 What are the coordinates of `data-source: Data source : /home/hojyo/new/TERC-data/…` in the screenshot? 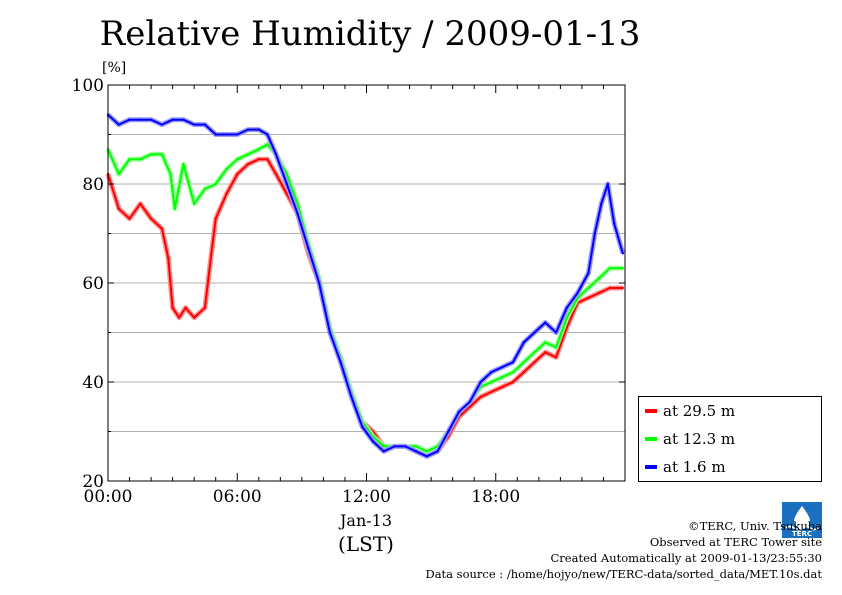 It's located at (623, 574).